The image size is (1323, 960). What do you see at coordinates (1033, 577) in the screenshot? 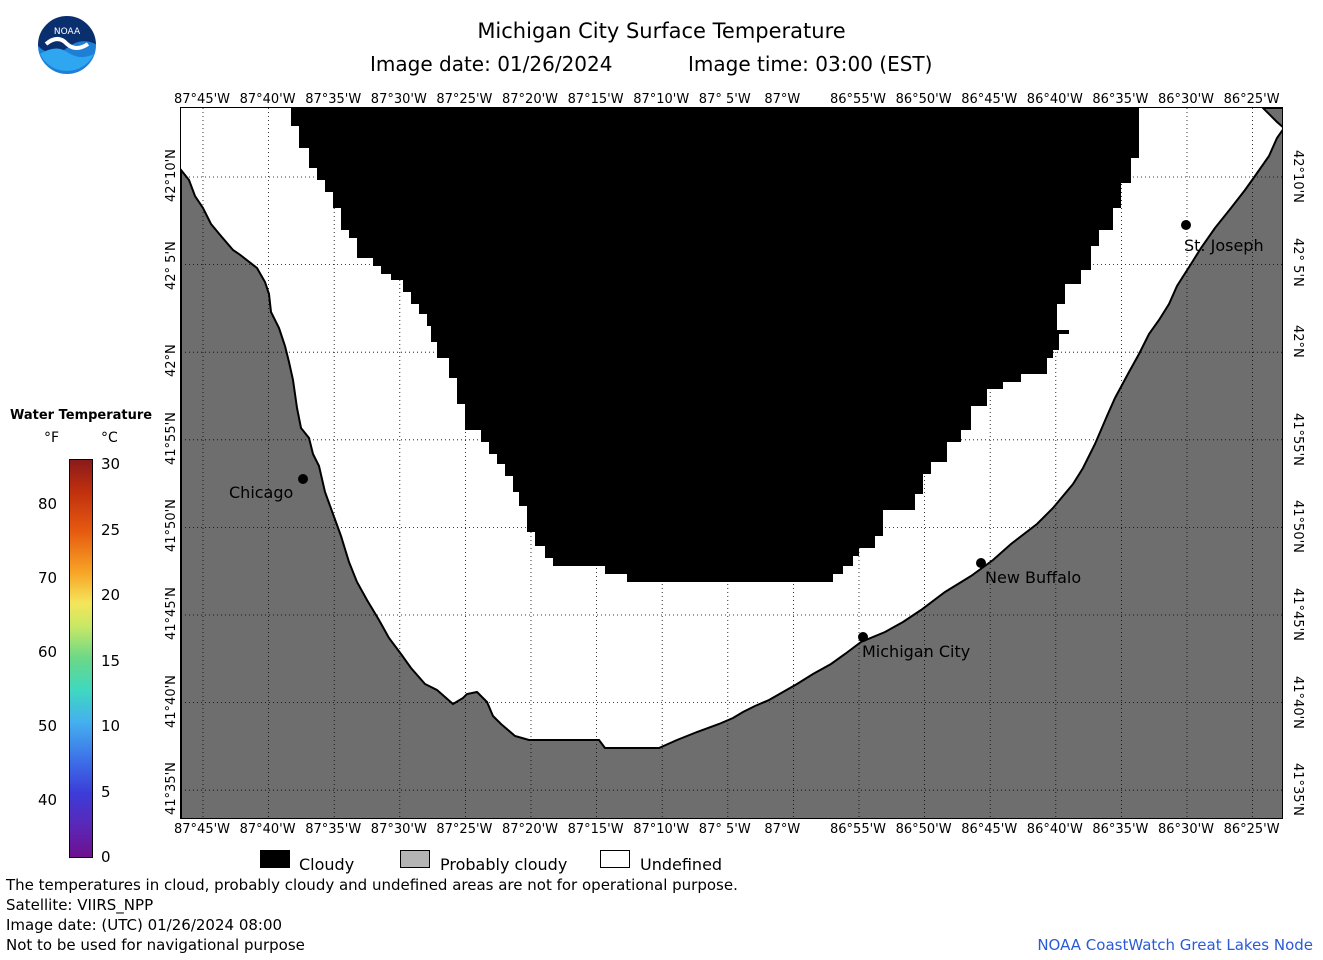
I see `city-label-new-buffalo: New Buffalo` at bounding box center [1033, 577].